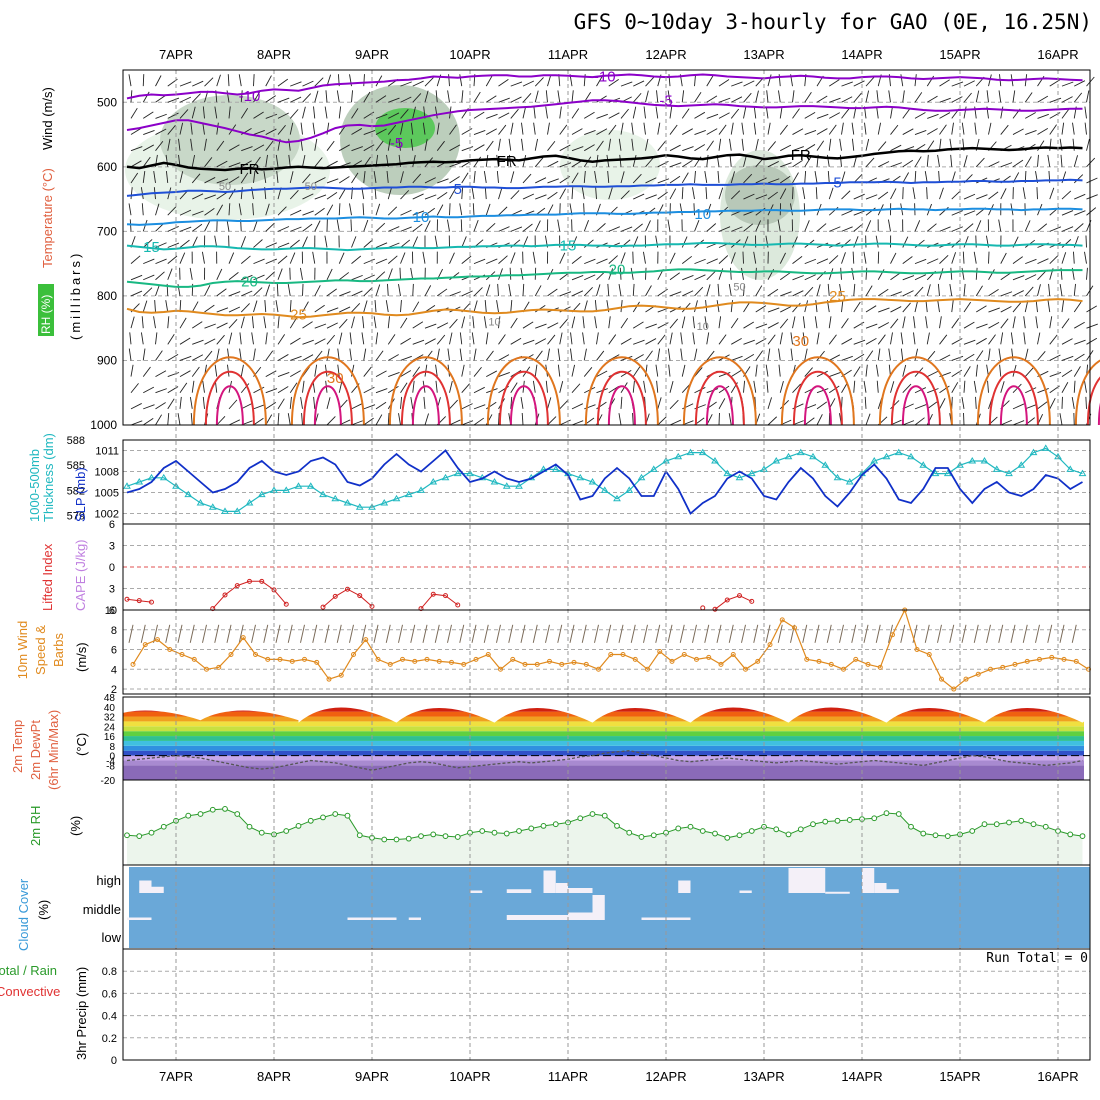 Image resolution: width=1100 pixels, height=1100 pixels. What do you see at coordinates (1058, 54) in the screenshot?
I see `date-label: 16APR` at bounding box center [1058, 54].